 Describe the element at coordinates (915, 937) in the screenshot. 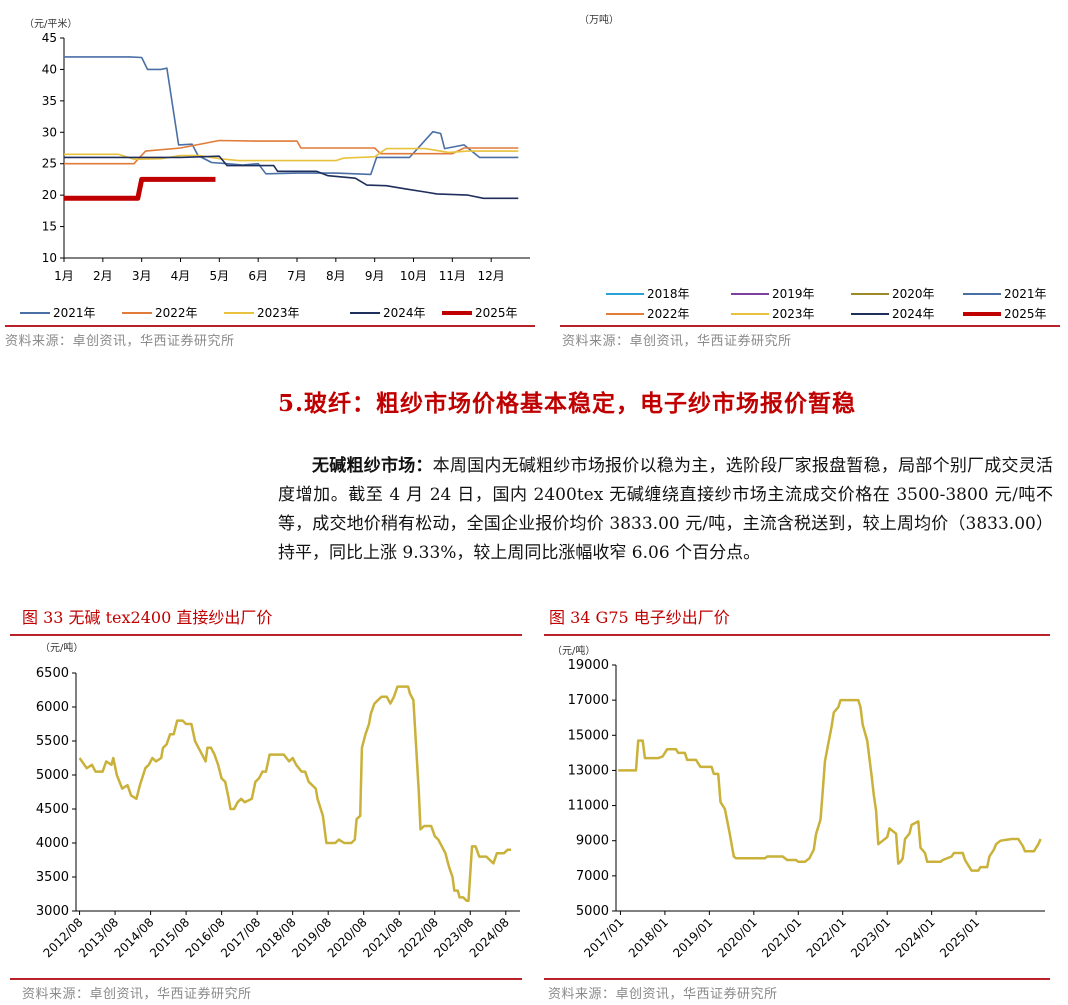

I see `x-tick-label: 2024/01` at that location.